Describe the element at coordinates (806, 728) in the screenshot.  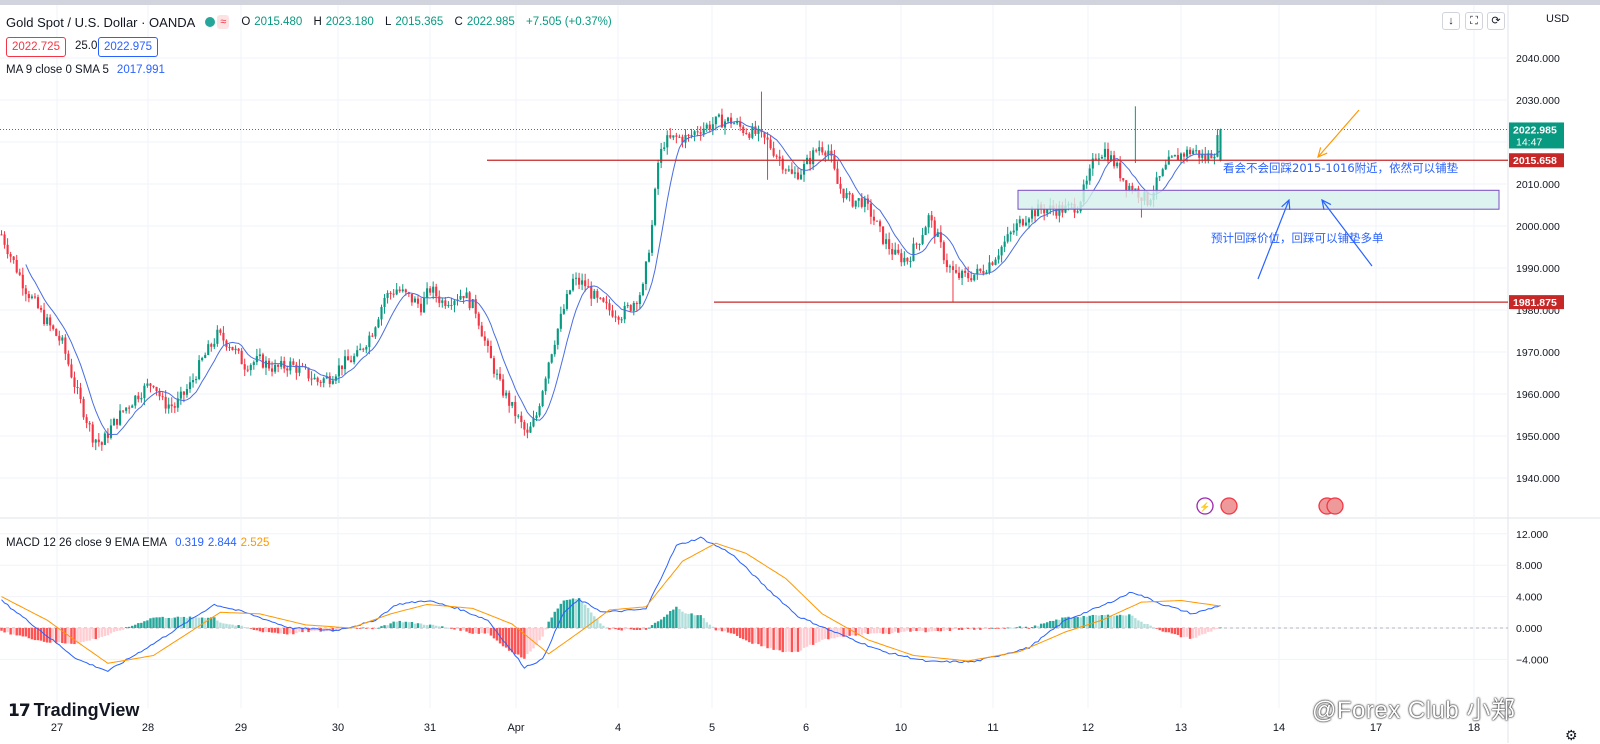
I see `x-tick-label: 6` at that location.